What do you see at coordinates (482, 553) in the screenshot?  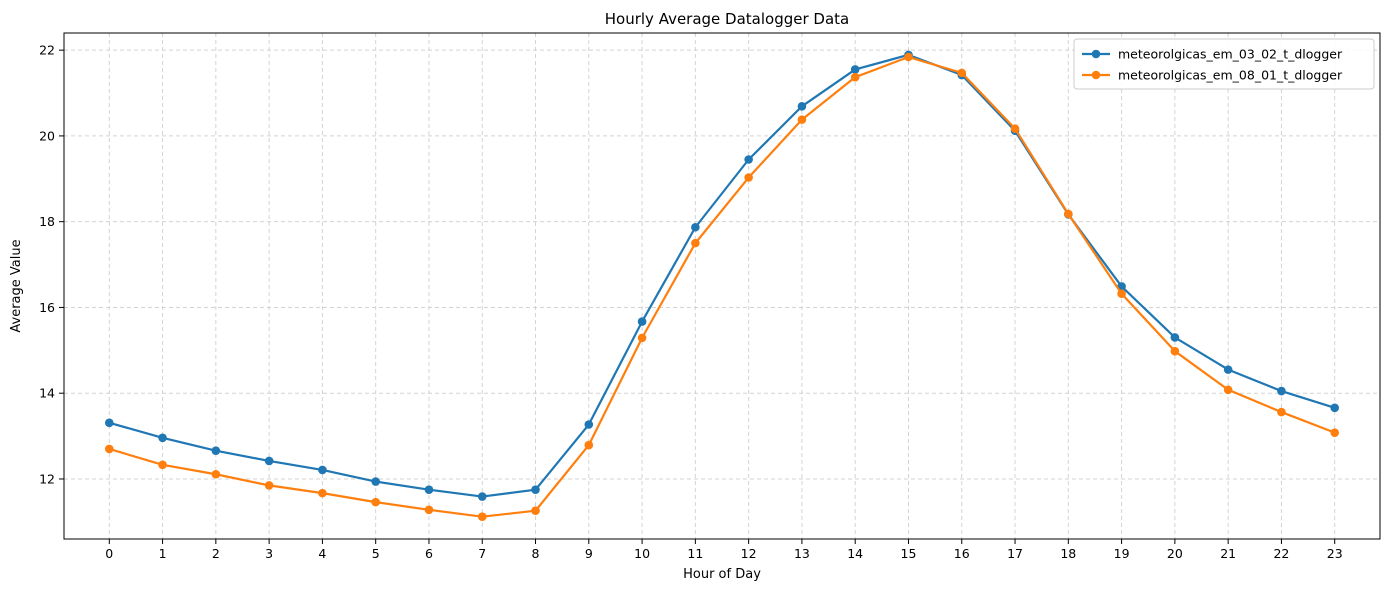 I see `x-tick-label: 7` at bounding box center [482, 553].